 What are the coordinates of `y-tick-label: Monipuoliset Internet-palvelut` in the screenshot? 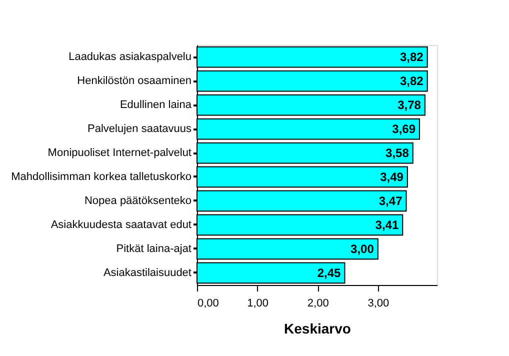 It's located at (120, 153).